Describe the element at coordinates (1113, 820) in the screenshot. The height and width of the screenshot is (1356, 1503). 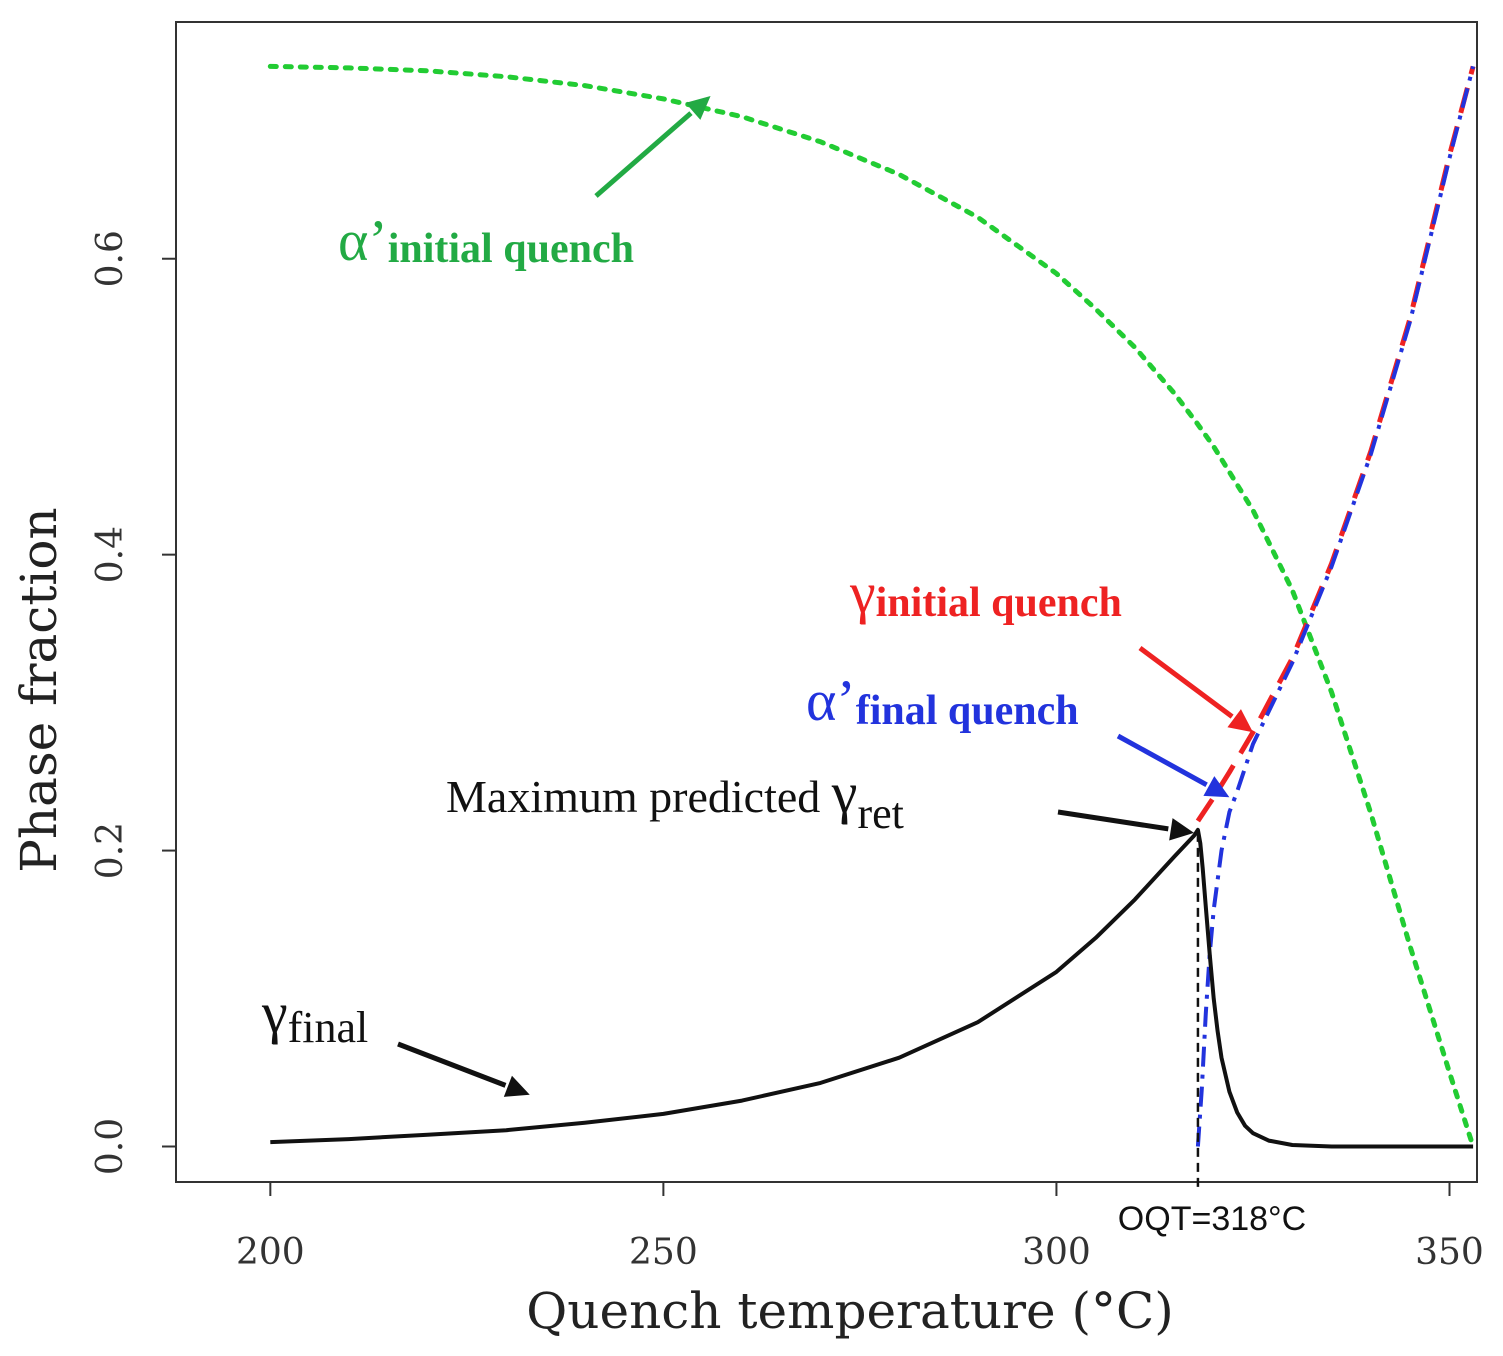
I see `arrow-gamma_ret` at that location.